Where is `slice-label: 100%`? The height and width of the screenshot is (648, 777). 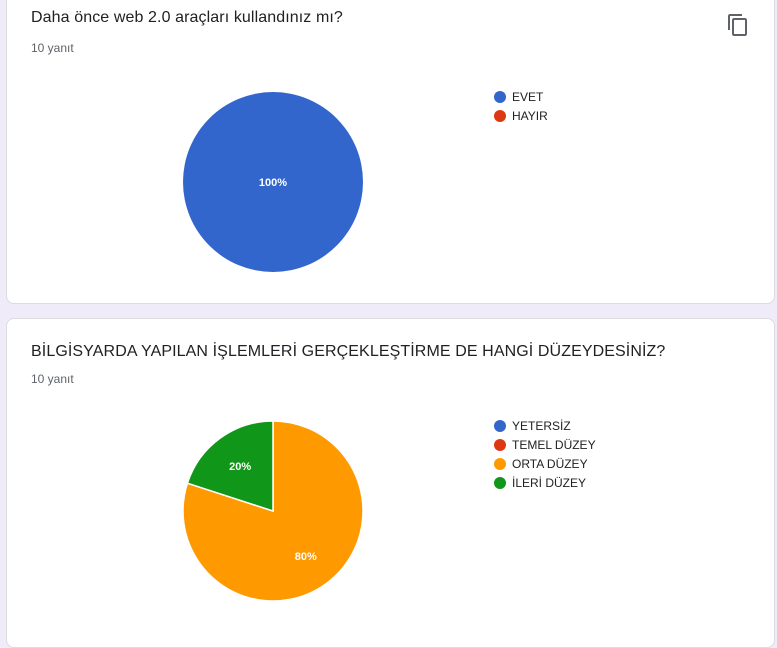
slice-label: 100% is located at coordinates (273, 183).